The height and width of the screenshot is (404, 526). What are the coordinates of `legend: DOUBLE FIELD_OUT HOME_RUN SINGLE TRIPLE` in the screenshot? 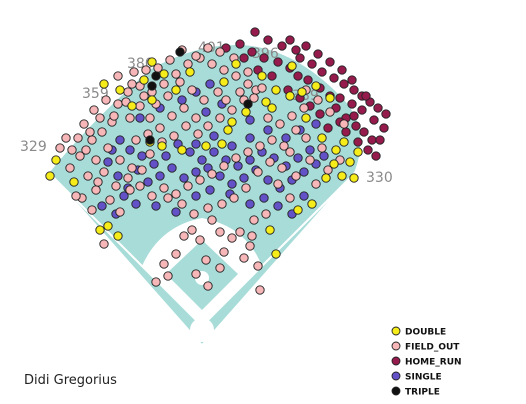 It's located at (426, 362).